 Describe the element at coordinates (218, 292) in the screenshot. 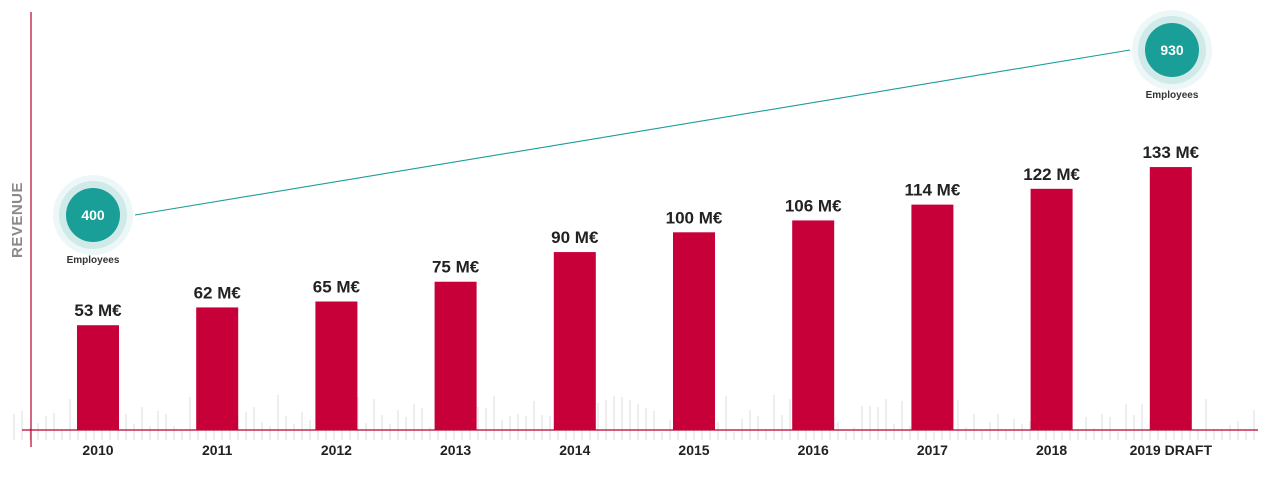

I see `bar-value-label: 62 M€` at that location.